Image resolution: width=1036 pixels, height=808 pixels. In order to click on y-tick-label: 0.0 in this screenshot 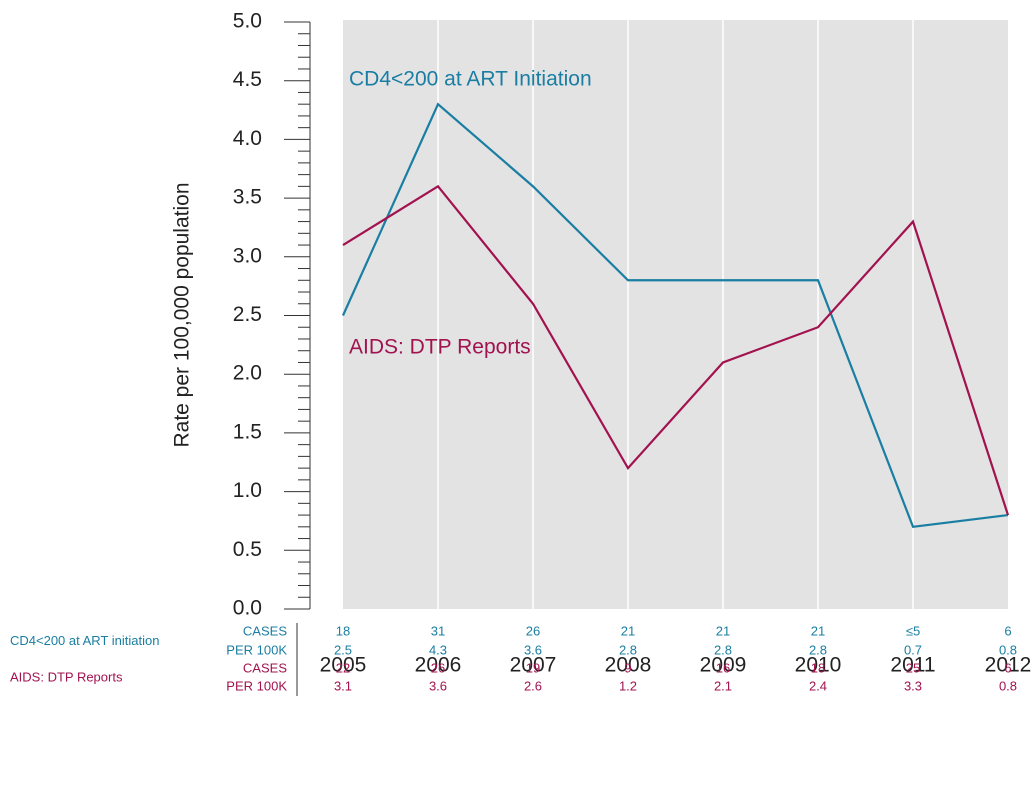, I will do `click(247, 608)`.